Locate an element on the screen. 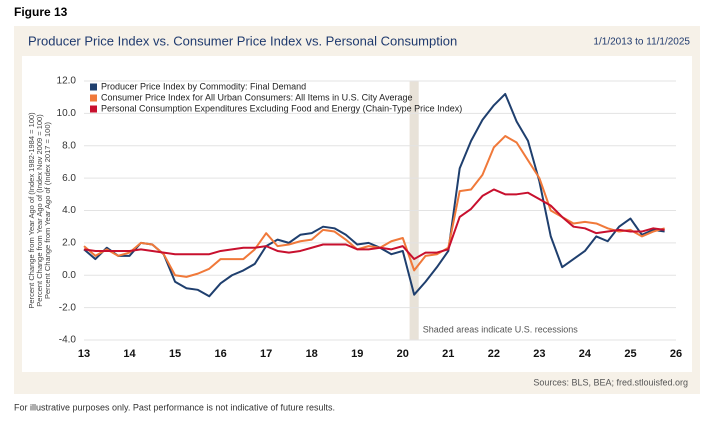 This screenshot has width=713, height=426. x-tick-label: 23 is located at coordinates (539, 354).